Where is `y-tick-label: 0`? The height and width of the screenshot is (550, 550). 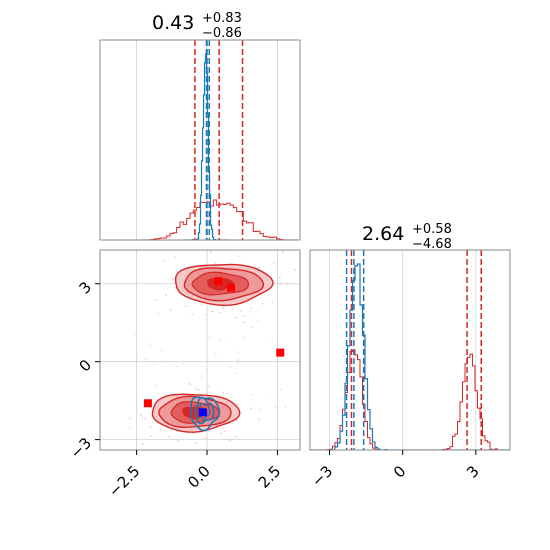
y-tick-label: 0 is located at coordinates (85, 365).